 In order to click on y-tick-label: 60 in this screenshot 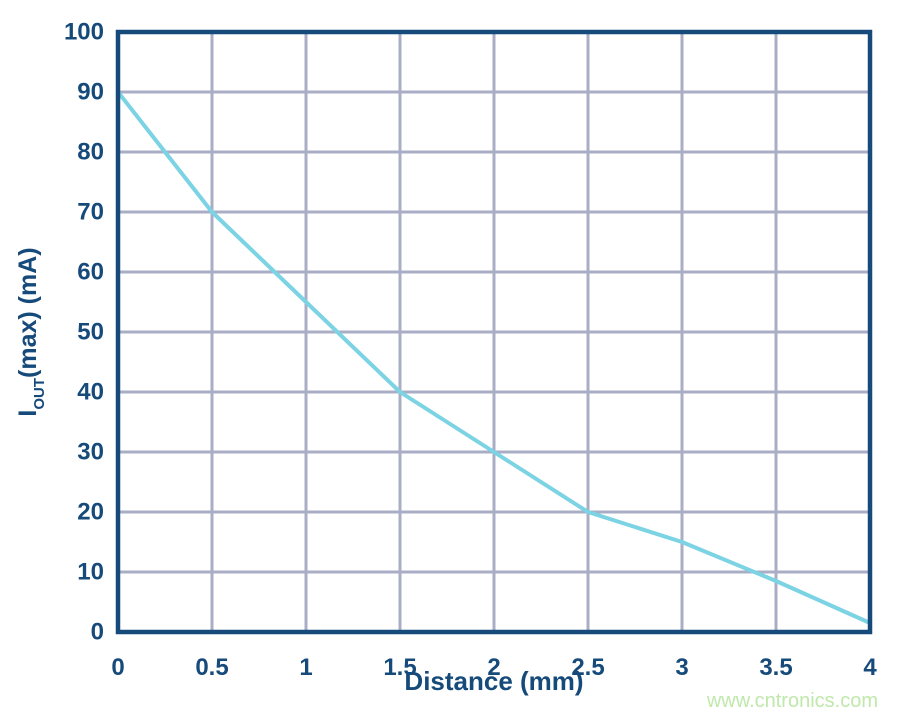, I will do `click(90, 272)`.